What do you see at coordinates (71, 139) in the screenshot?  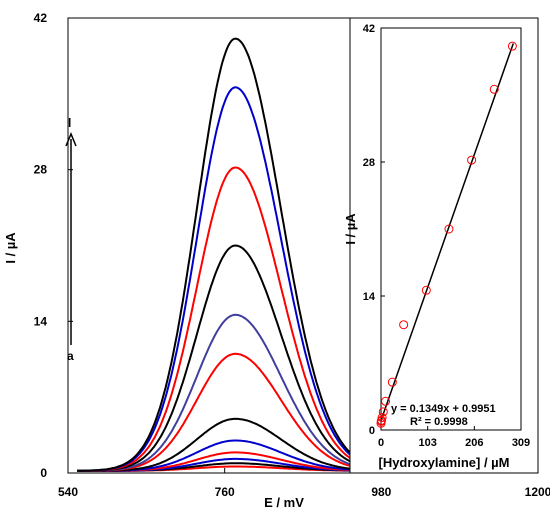 I see `trend-arrow-head` at bounding box center [71, 139].